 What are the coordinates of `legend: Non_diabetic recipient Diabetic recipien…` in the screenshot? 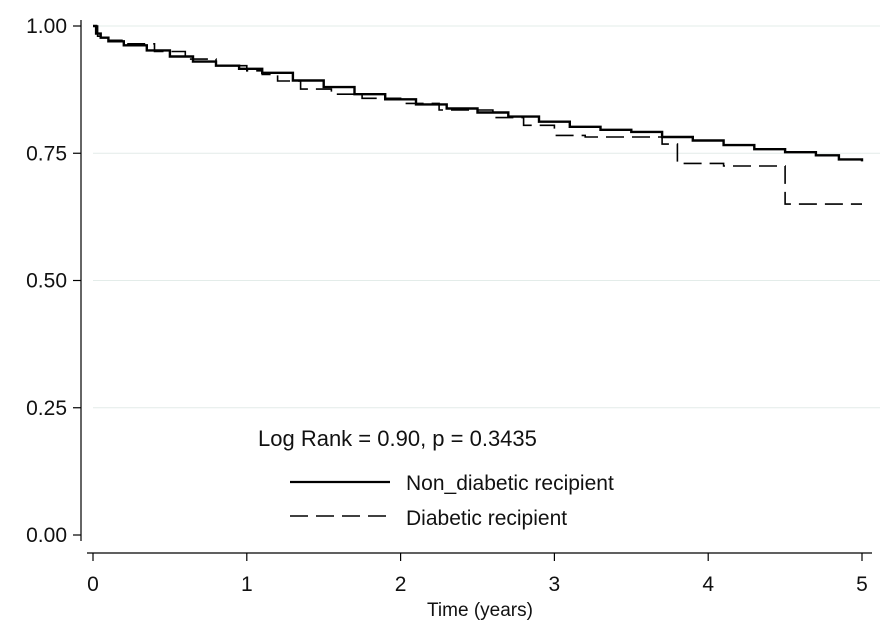 It's located at (452, 501).